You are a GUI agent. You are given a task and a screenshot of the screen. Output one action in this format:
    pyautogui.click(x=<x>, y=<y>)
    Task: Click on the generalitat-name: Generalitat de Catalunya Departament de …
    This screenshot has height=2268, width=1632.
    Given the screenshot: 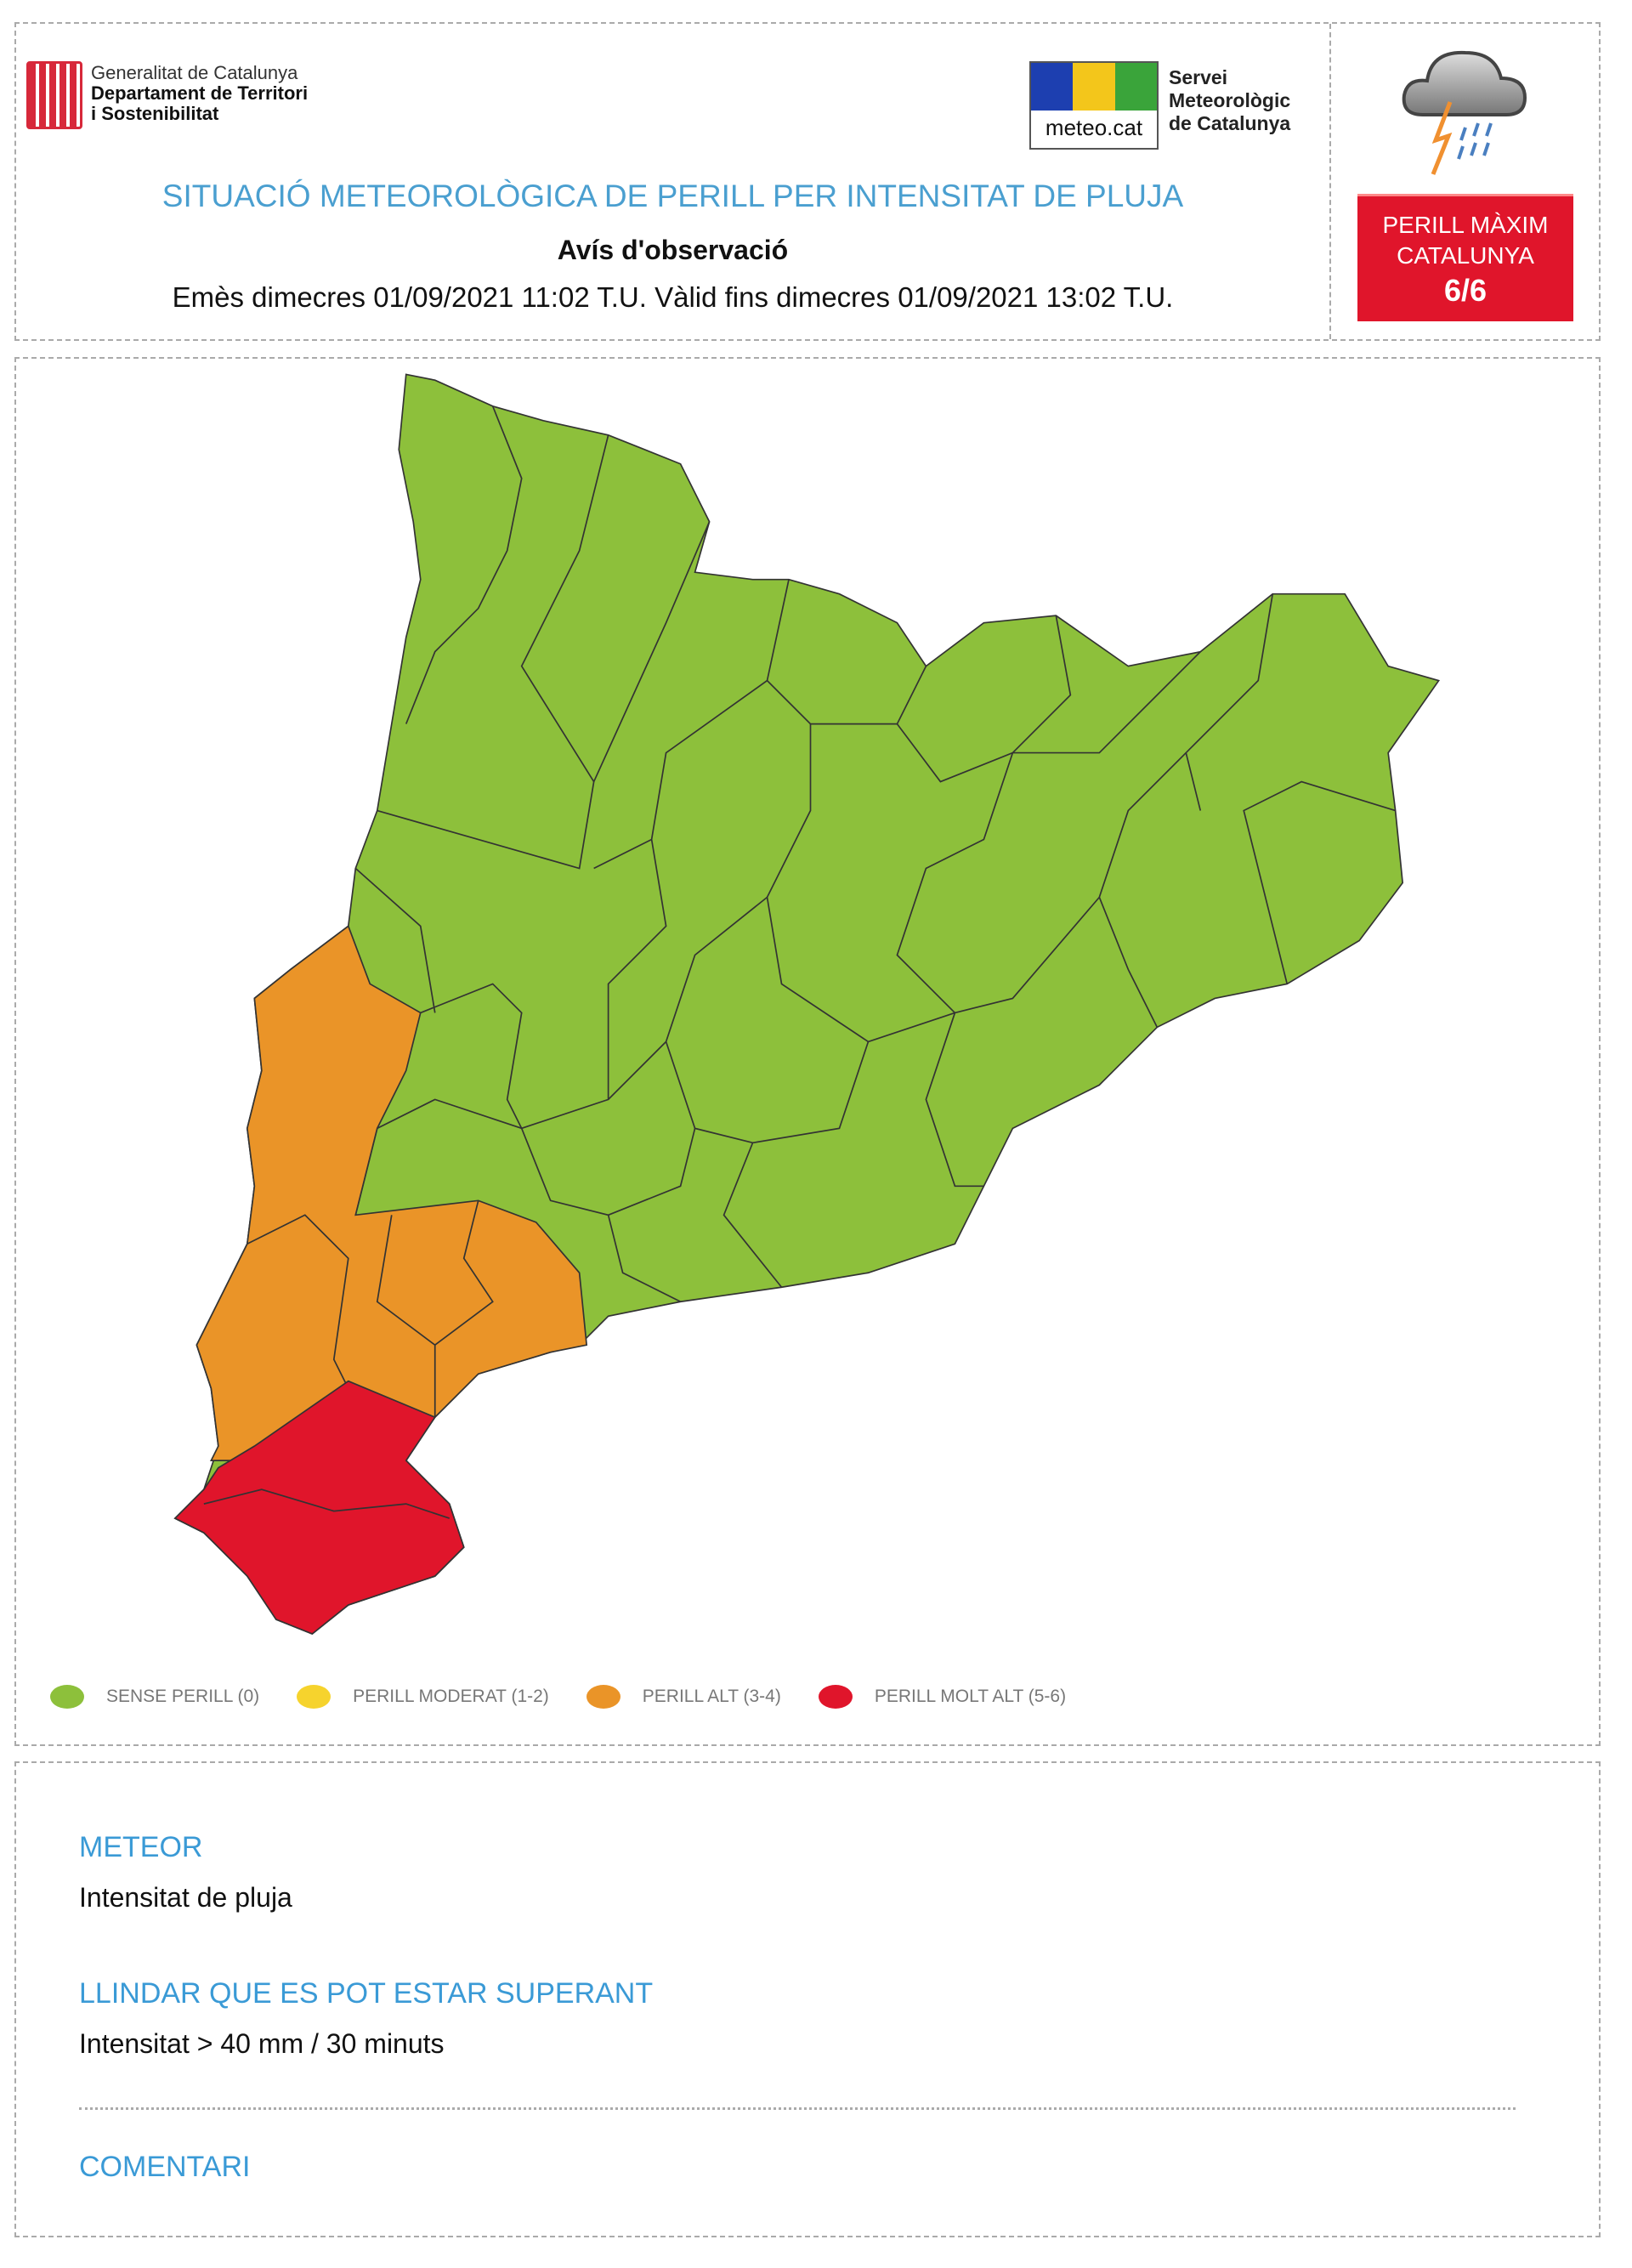 What is the action you would take?
    pyautogui.click(x=199, y=93)
    